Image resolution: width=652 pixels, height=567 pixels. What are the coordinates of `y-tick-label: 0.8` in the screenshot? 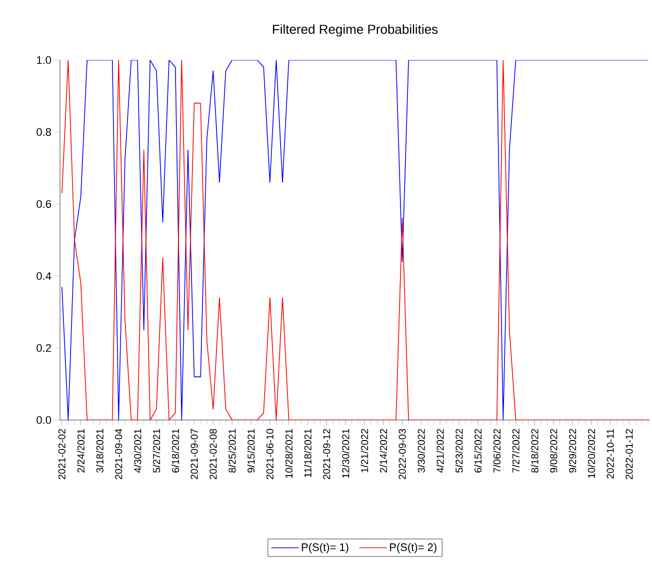 It's located at (43, 132).